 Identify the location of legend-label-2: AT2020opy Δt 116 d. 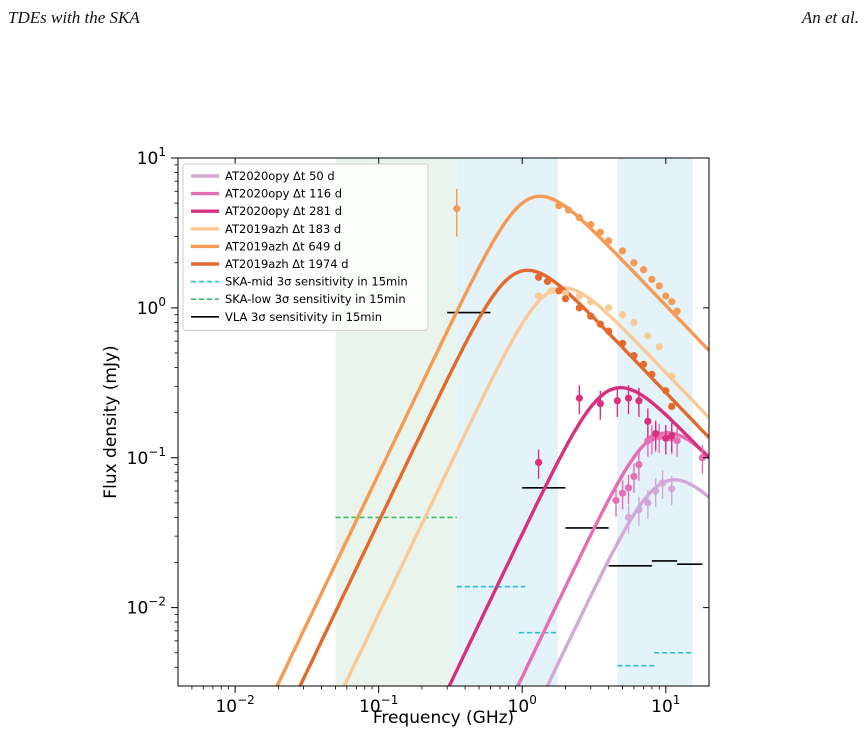
(283, 194).